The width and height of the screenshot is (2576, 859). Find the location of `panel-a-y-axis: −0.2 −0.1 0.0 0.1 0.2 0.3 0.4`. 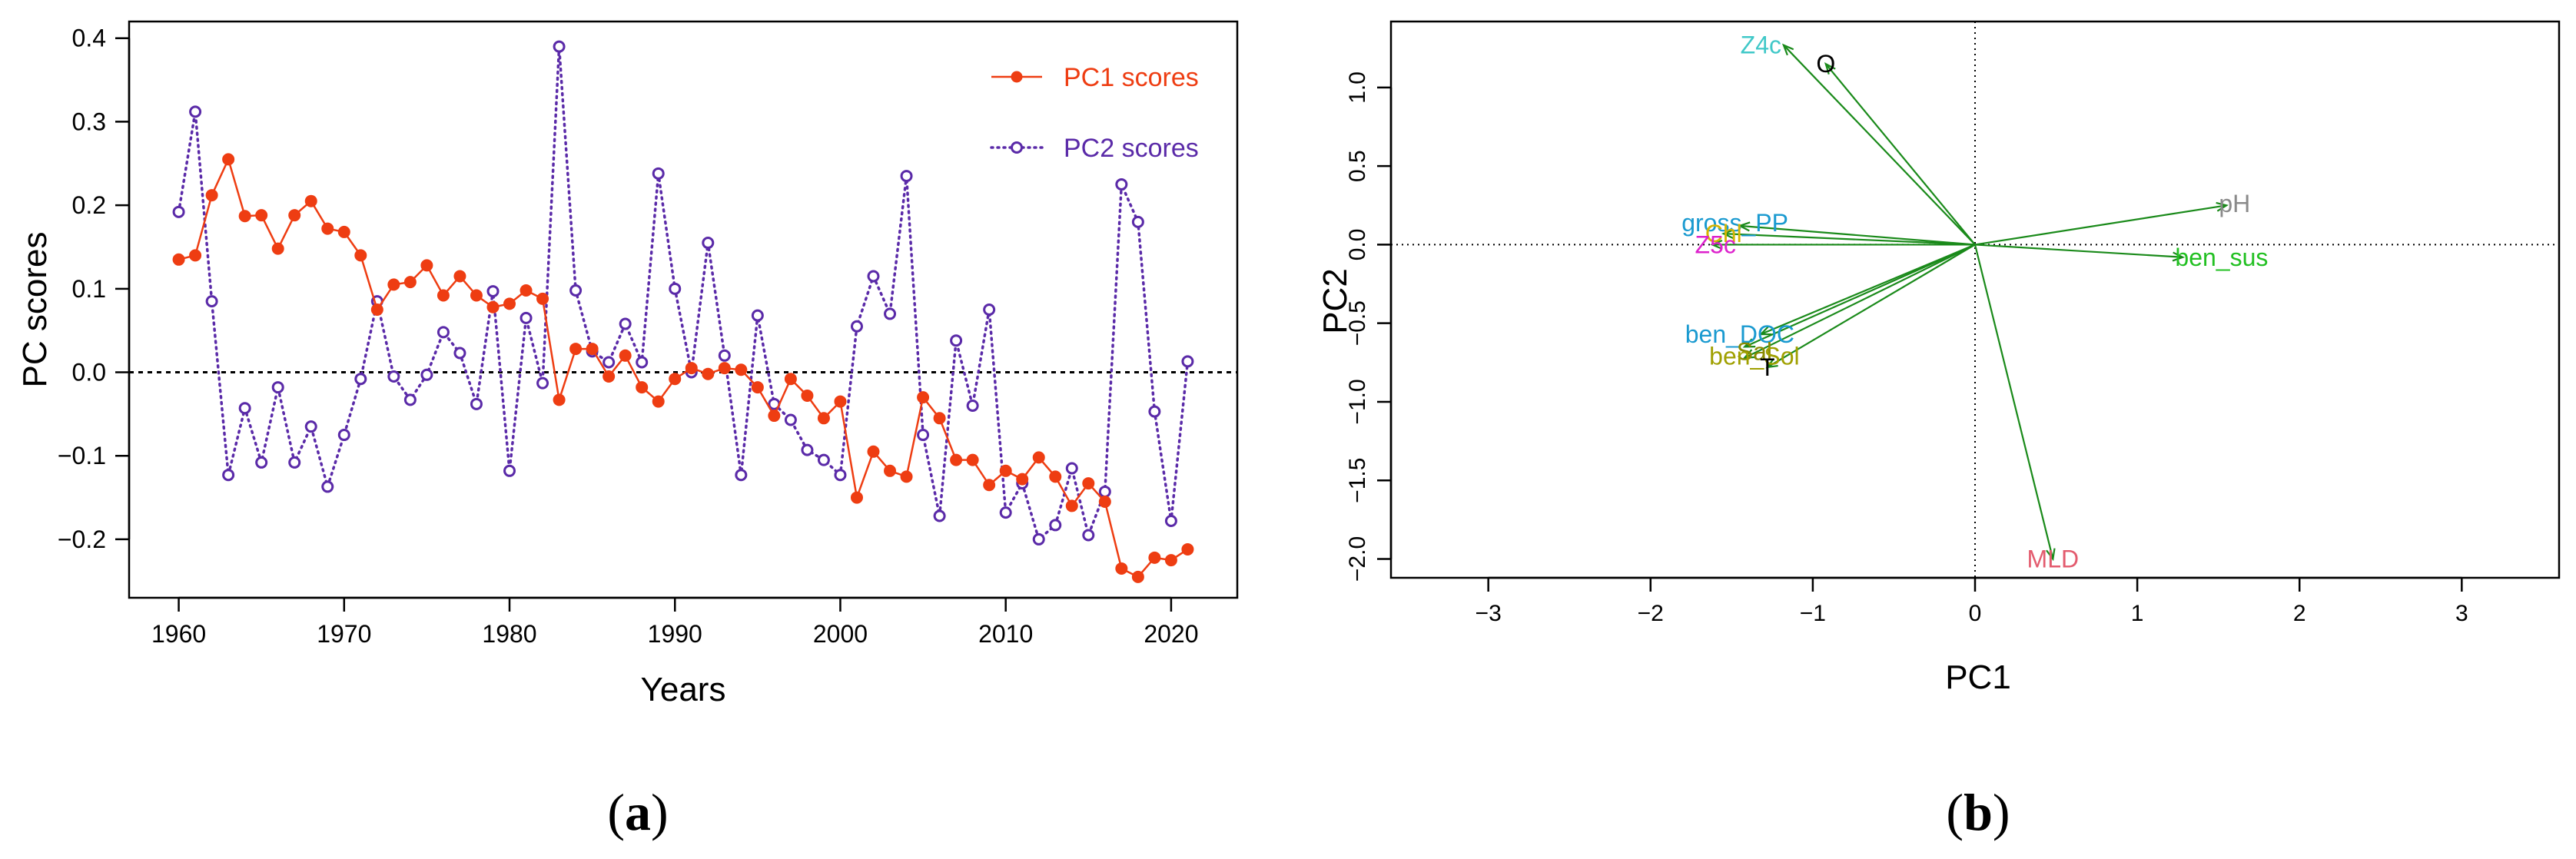

panel-a-y-axis: −0.2 −0.1 0.0 0.1 0.2 0.3 0.4 is located at coordinates (94, 289).